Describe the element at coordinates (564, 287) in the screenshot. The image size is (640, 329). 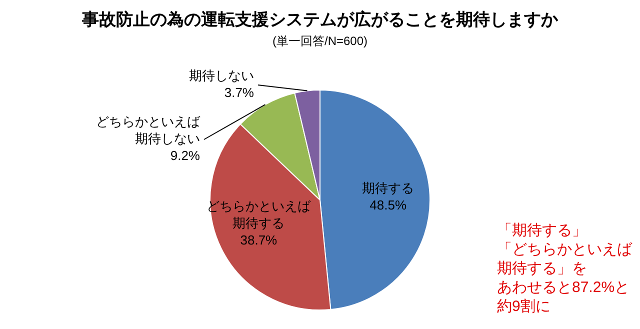
I see `text: あわせると87.2%と` at that location.